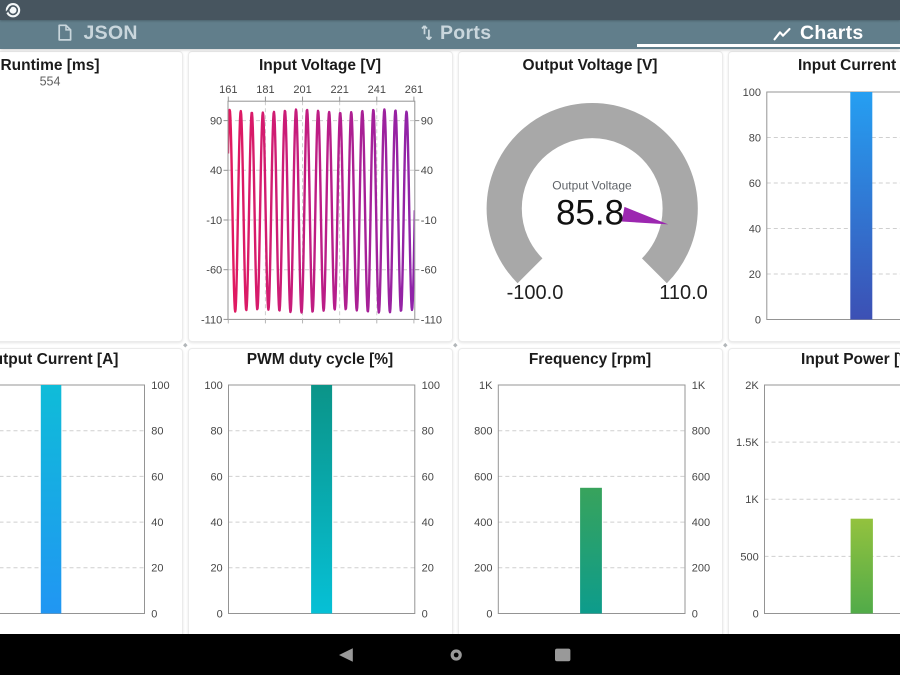  What do you see at coordinates (414, 90) in the screenshot?
I see `svg-text: 261` at bounding box center [414, 90].